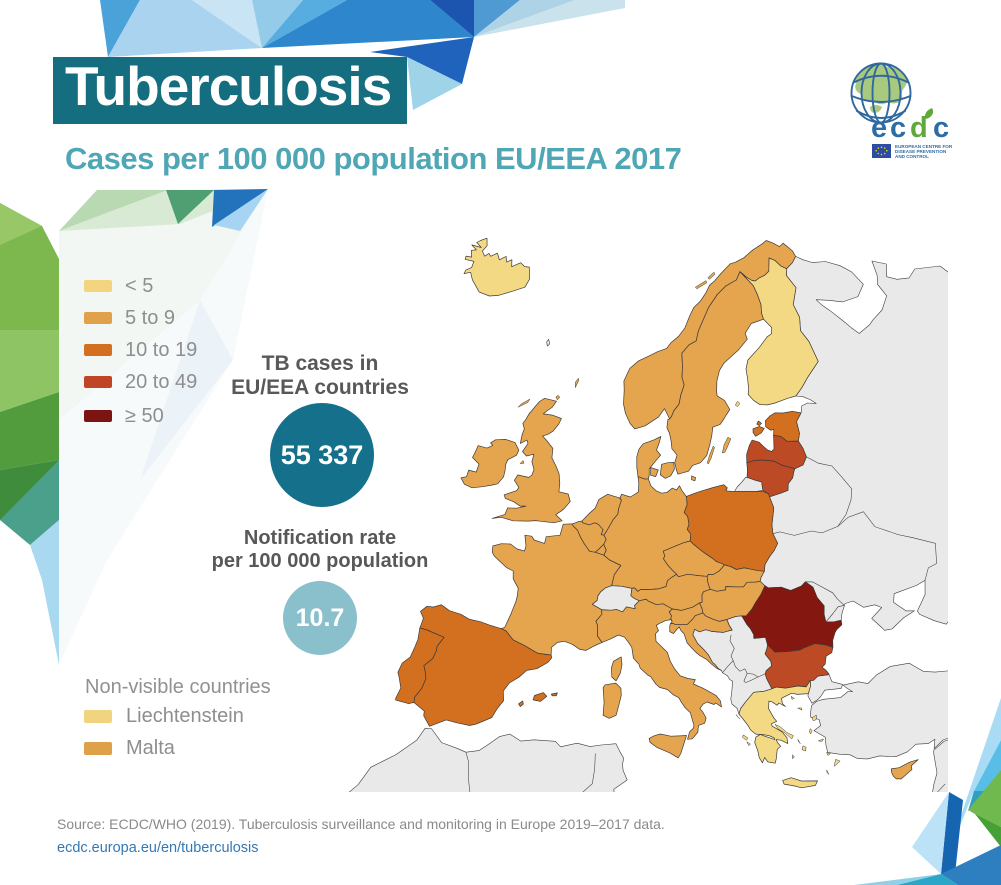  What do you see at coordinates (921, 151) in the screenshot?
I see `svg-text: DISEASE PREVENTION` at bounding box center [921, 151].